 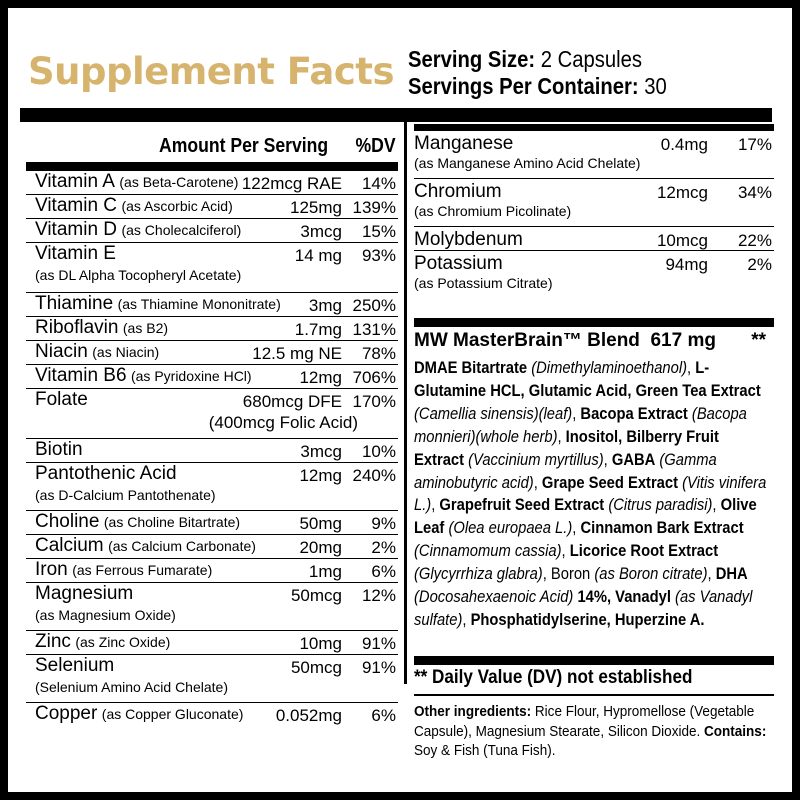 What do you see at coordinates (66, 713) in the screenshot?
I see `nutrient-name: Copper` at bounding box center [66, 713].